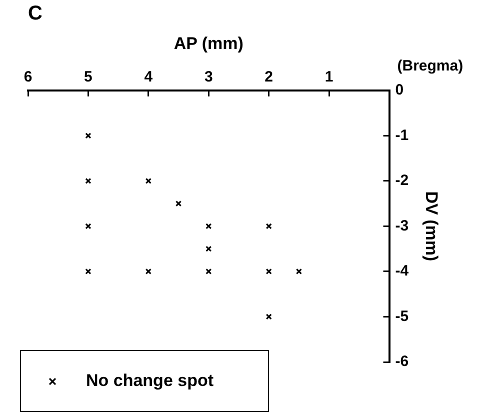 The height and width of the screenshot is (416, 495). I want to click on x-tick-label: 2, so click(269, 77).